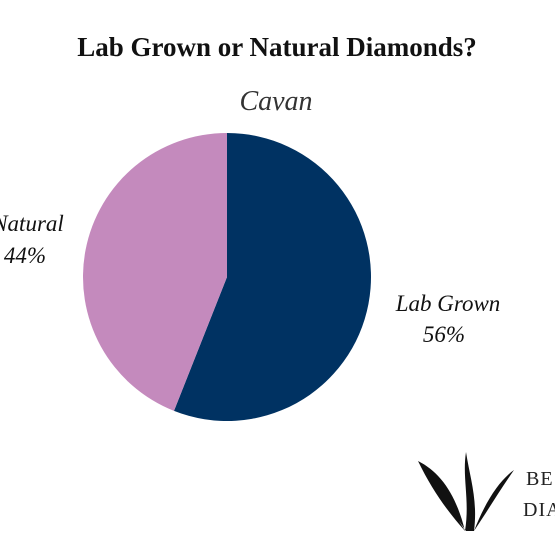 This screenshot has height=555, width=555. What do you see at coordinates (448, 303) in the screenshot?
I see `slice-label-lab-grown: Lab Grown` at bounding box center [448, 303].